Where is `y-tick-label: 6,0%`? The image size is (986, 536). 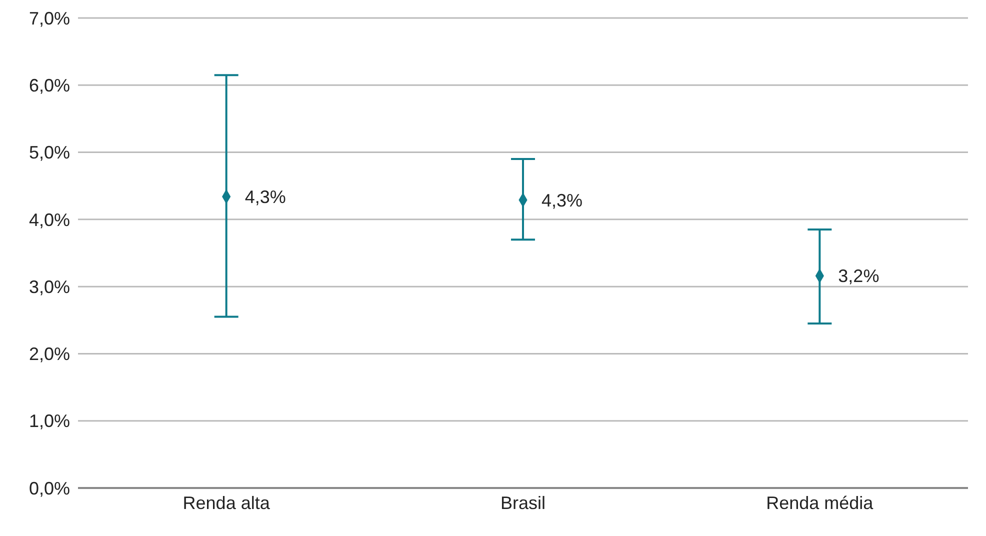
y-tick-label: 6,0% is located at coordinates (49, 86).